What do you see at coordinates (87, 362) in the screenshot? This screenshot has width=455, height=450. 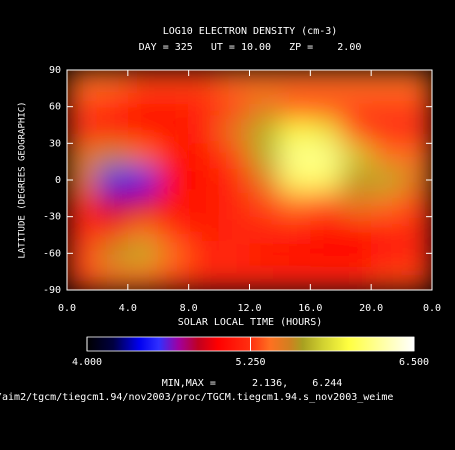 I see `colorbar-tick-label: 4.000` at bounding box center [87, 362].